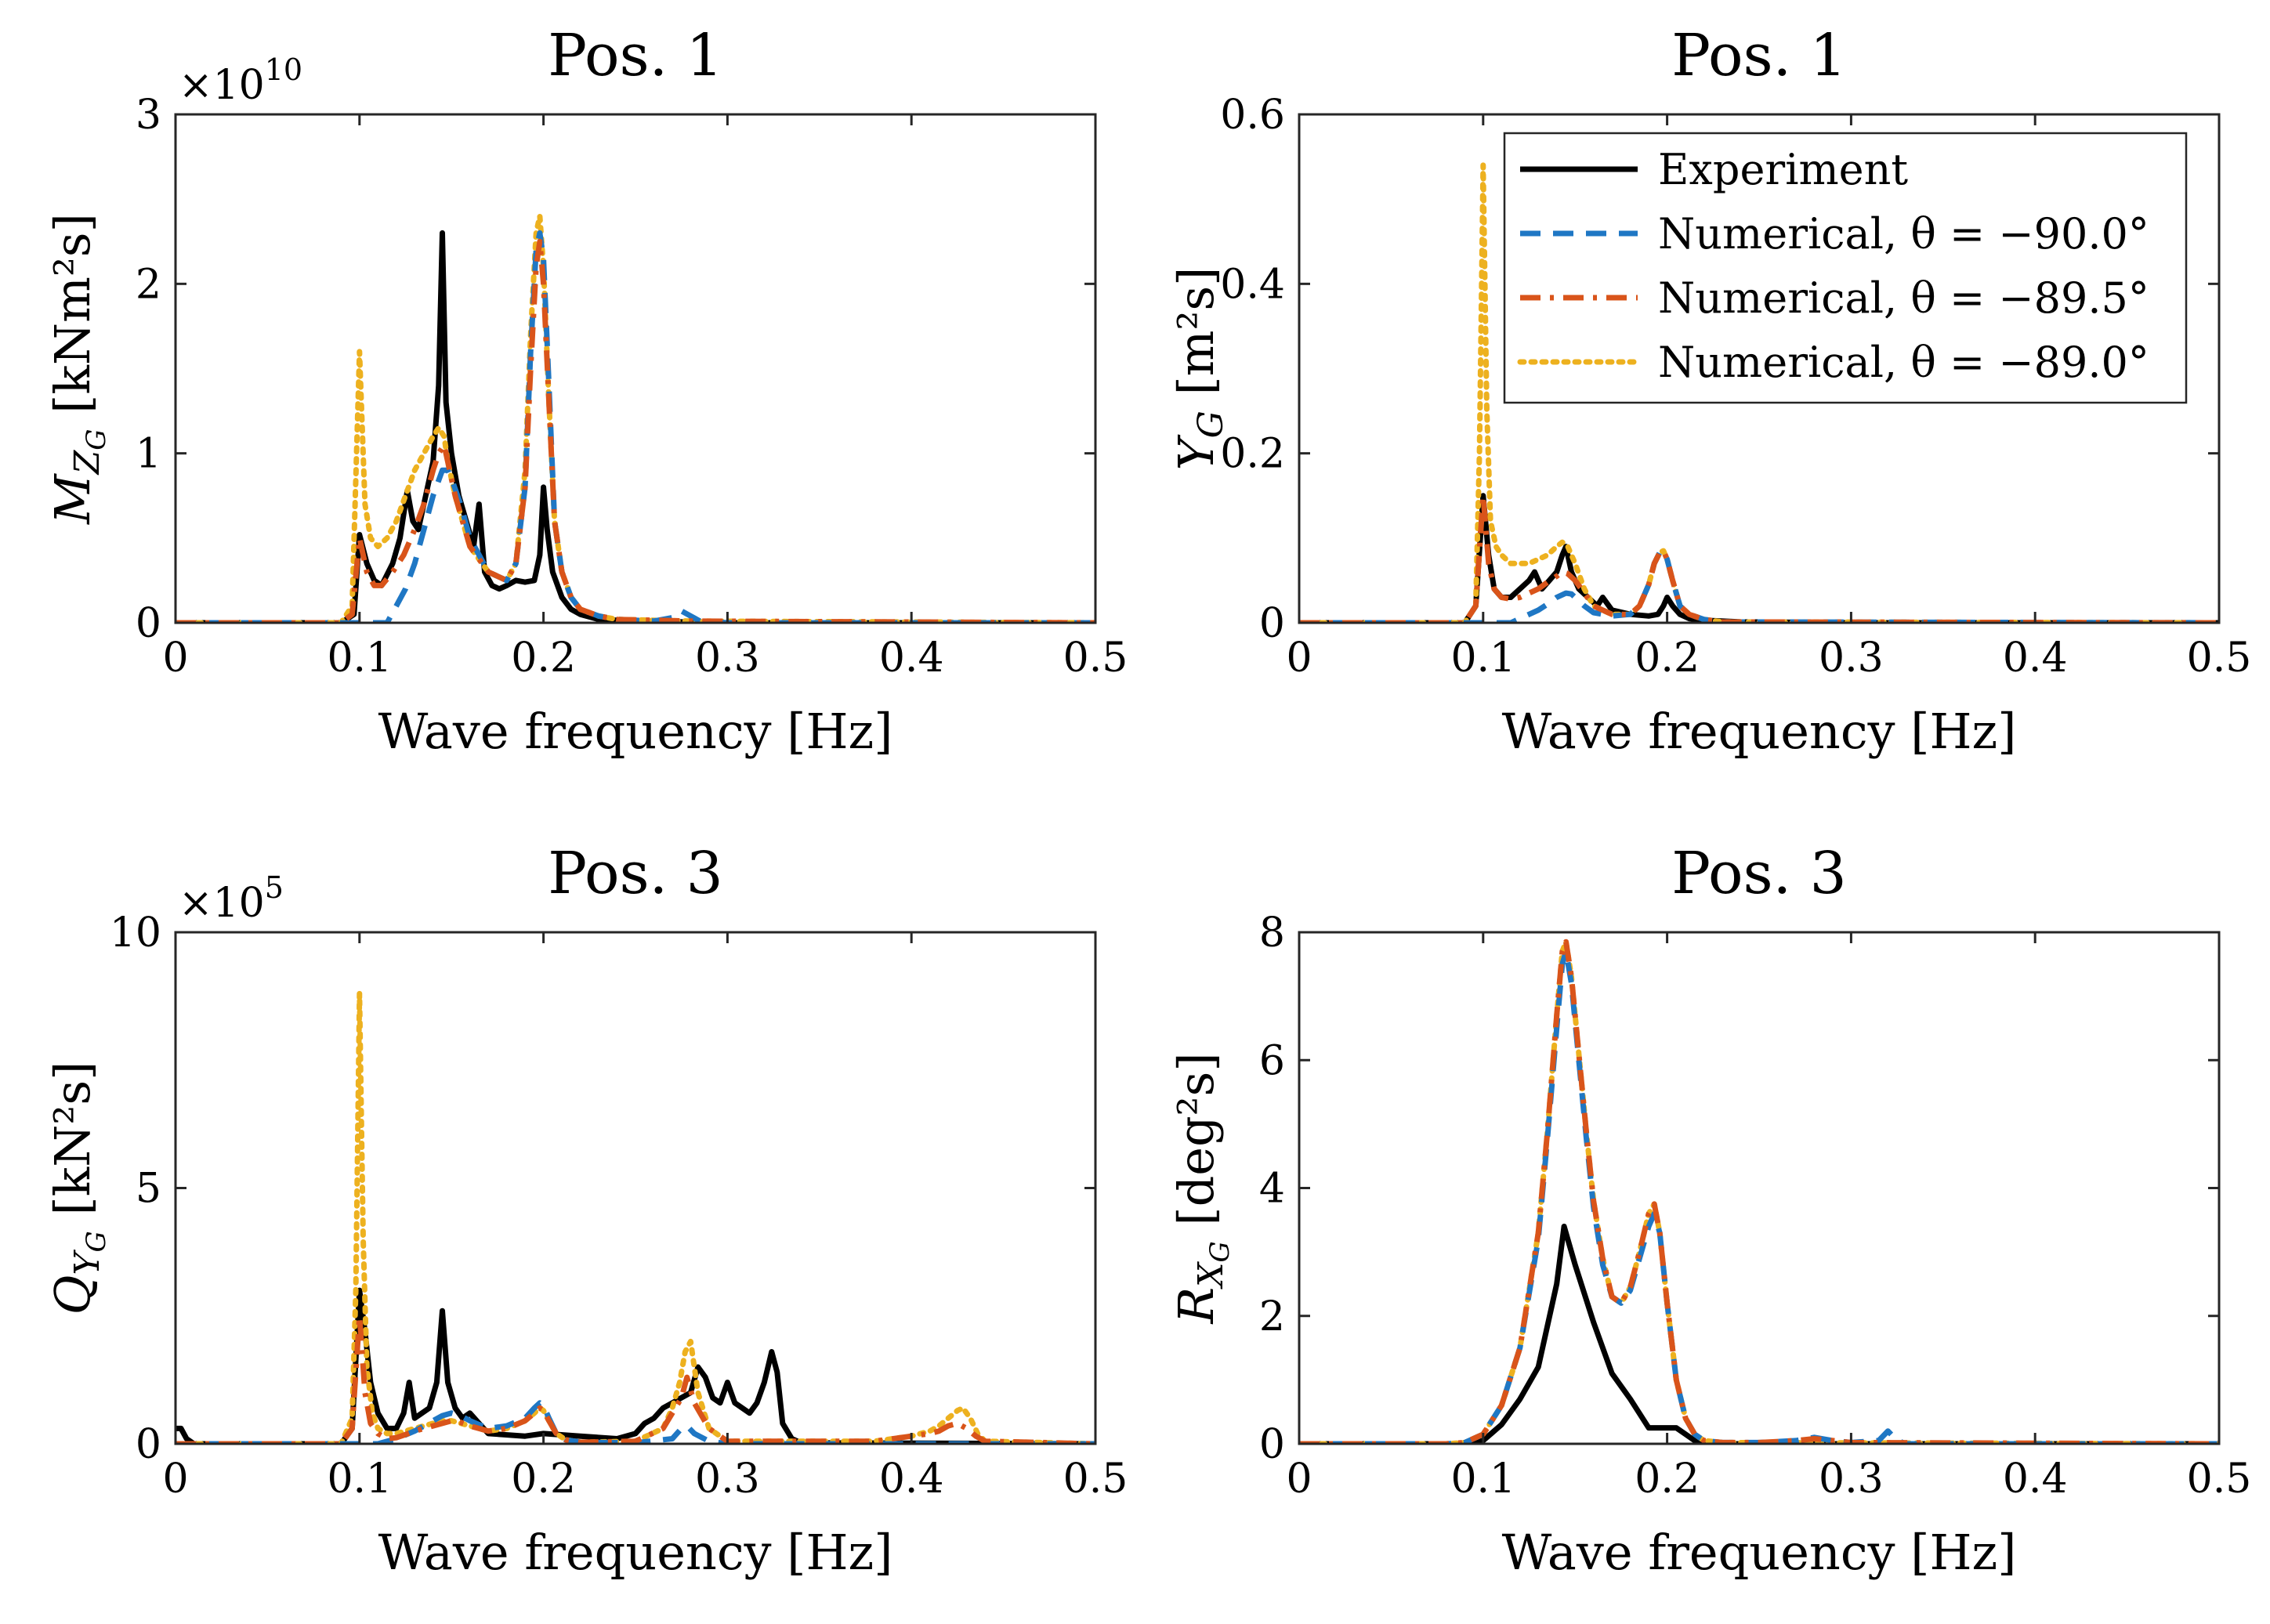 This screenshot has height=1624, width=2270. What do you see at coordinates (148, 115) in the screenshot?
I see `y-tick-label: 3` at bounding box center [148, 115].